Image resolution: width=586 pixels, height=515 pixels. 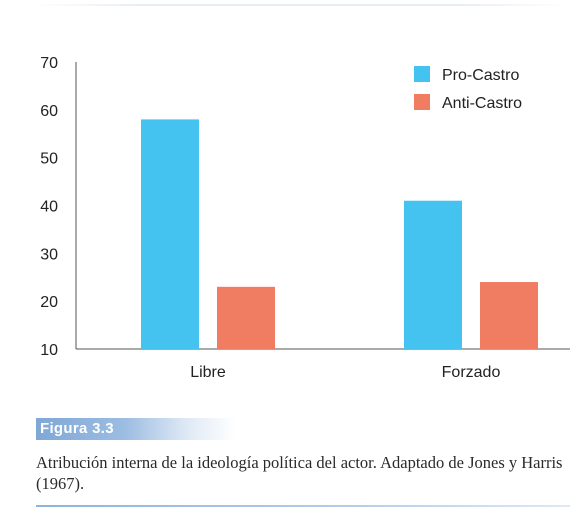 I want to click on top-rule, so click(x=300, y=5).